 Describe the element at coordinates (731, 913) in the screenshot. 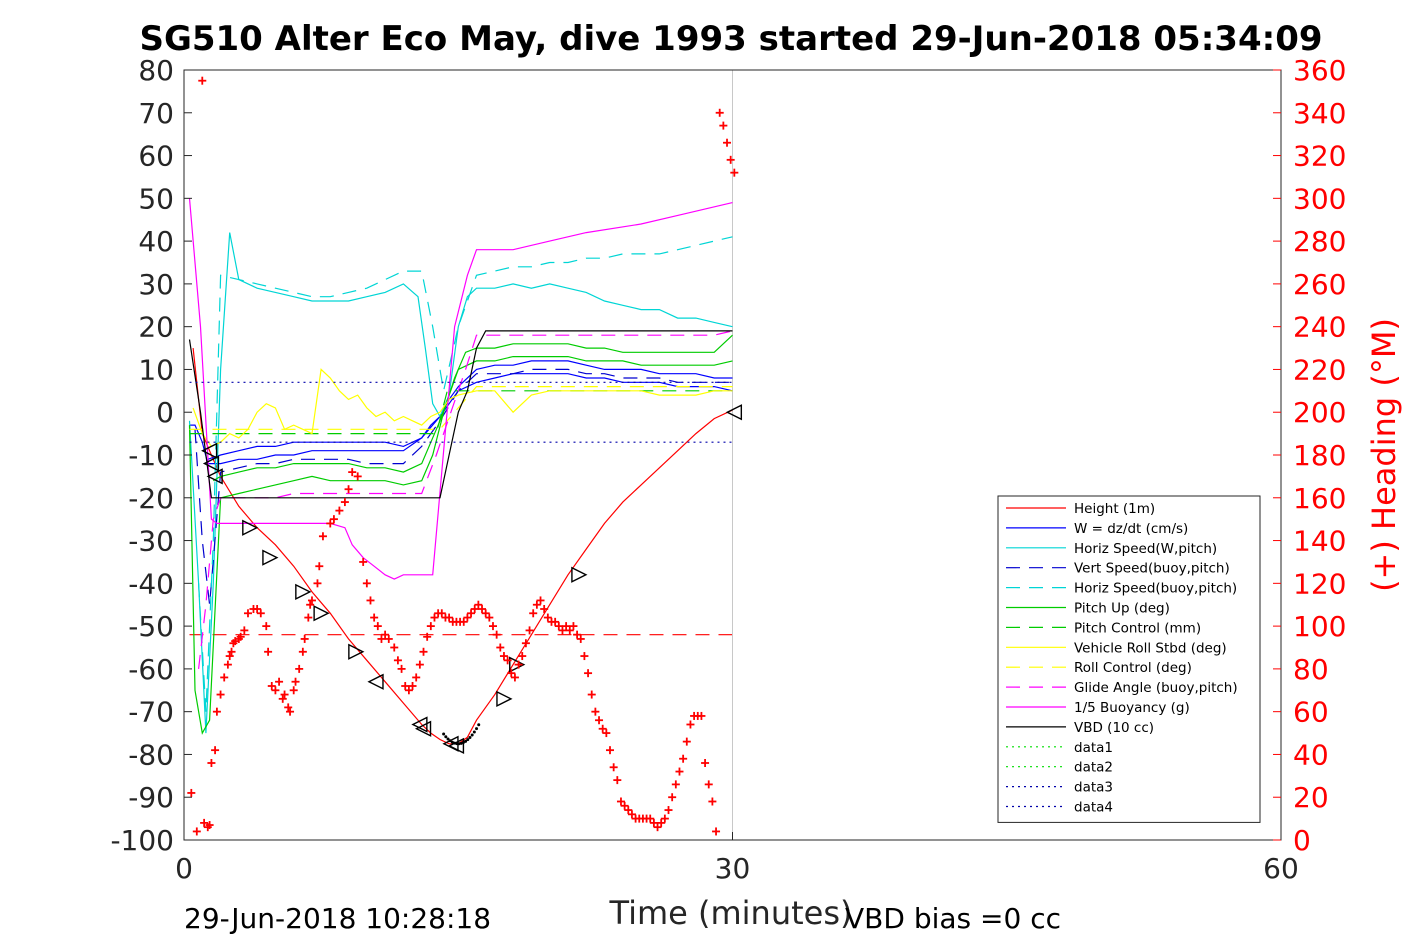

I see `x-axis-label: Time (minutes)` at that location.